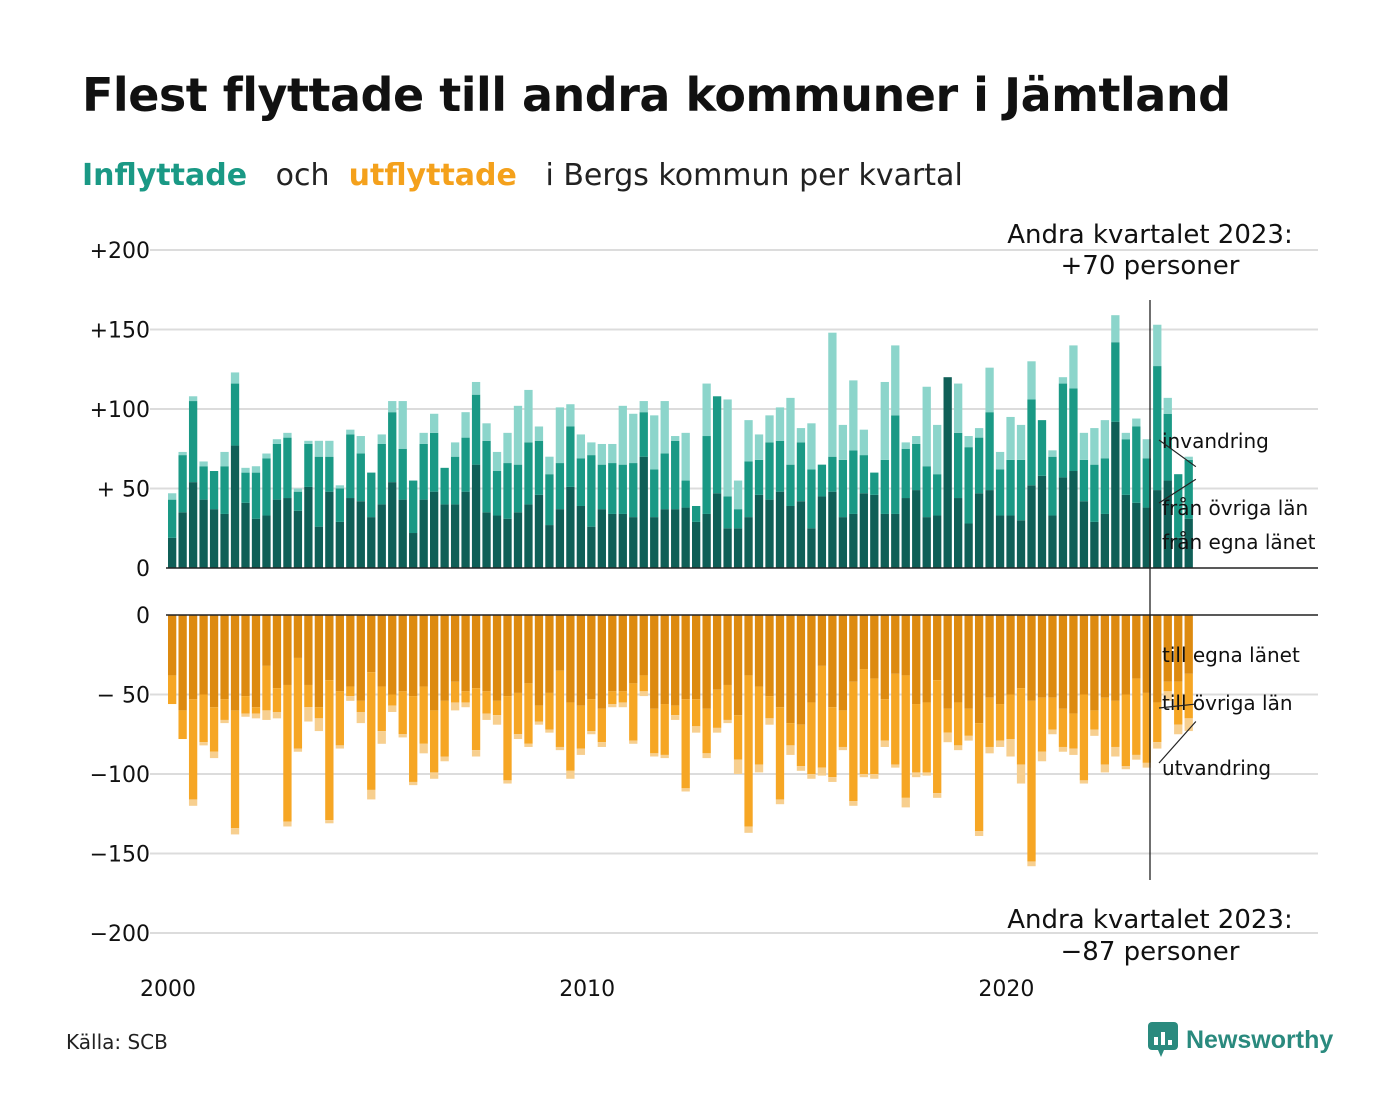 Image resolution: width=1400 pixels, height=1120 pixels. What do you see at coordinates (120, 775) in the screenshot?
I see `ytick-bottom: −100` at bounding box center [120, 775].